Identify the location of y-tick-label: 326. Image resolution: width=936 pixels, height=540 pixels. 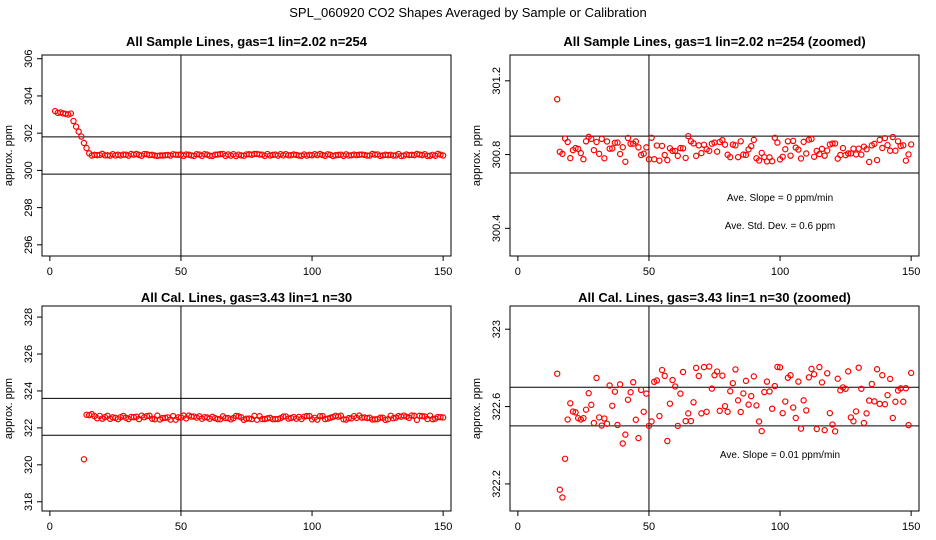
(29, 354).